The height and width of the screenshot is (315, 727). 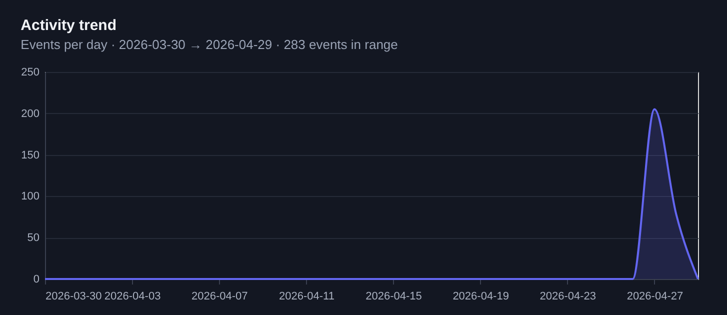 I want to click on y-tick-label: 200, so click(x=30, y=114).